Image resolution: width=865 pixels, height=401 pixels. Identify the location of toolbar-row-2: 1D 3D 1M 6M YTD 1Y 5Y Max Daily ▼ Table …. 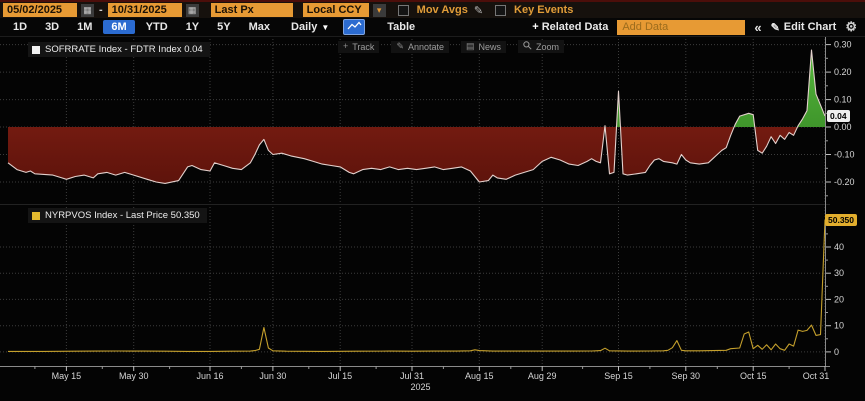
(432, 27).